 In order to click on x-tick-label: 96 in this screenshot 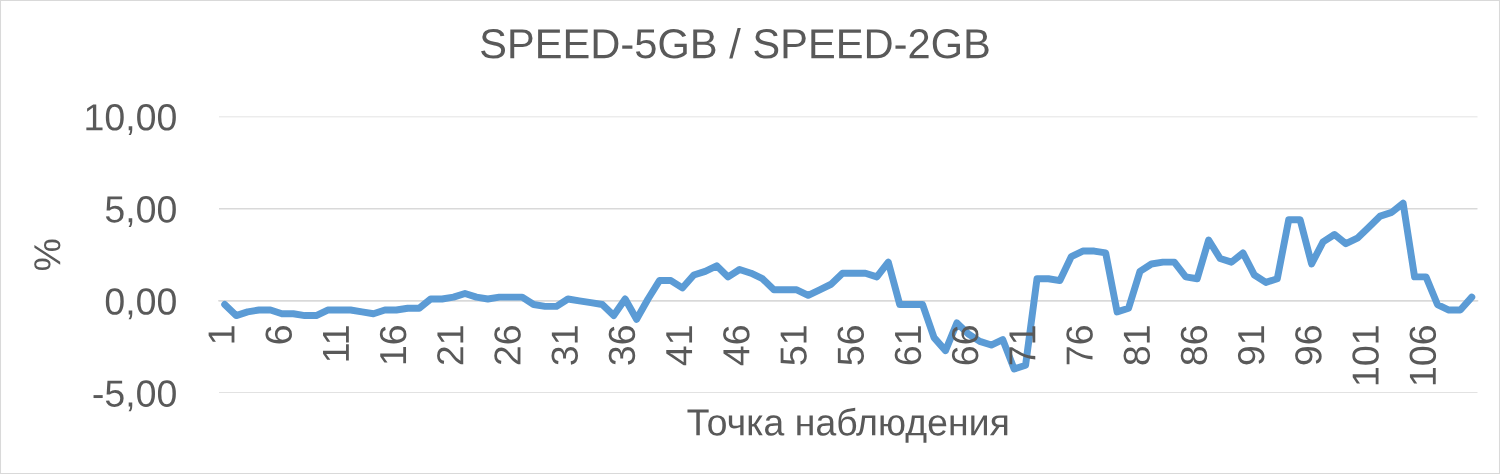, I will do `click(1308, 345)`.